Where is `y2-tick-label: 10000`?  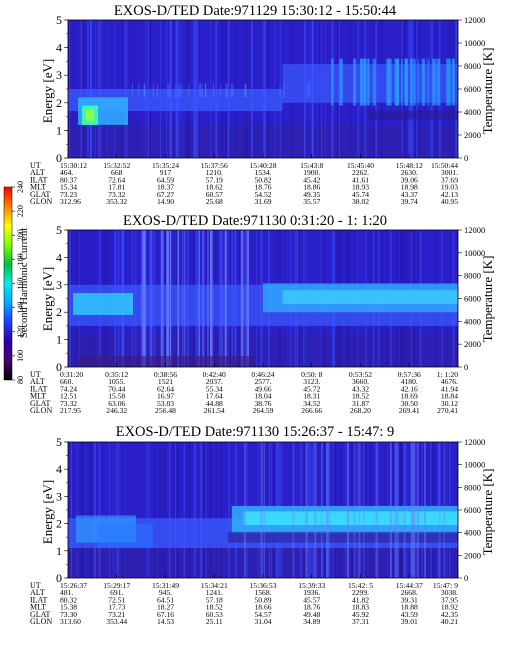 y2-tick-label: 10000 is located at coordinates (474, 253).